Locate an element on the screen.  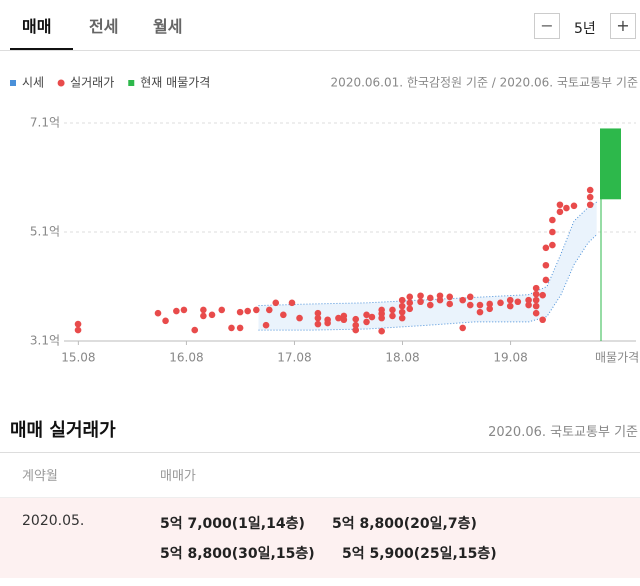
table-title: 매매 실거래가 is located at coordinates (63, 430).